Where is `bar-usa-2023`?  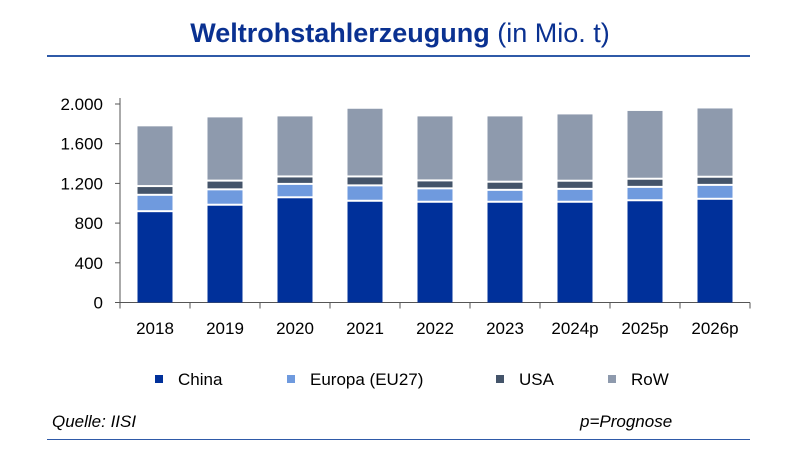 bar-usa-2023 is located at coordinates (505, 185).